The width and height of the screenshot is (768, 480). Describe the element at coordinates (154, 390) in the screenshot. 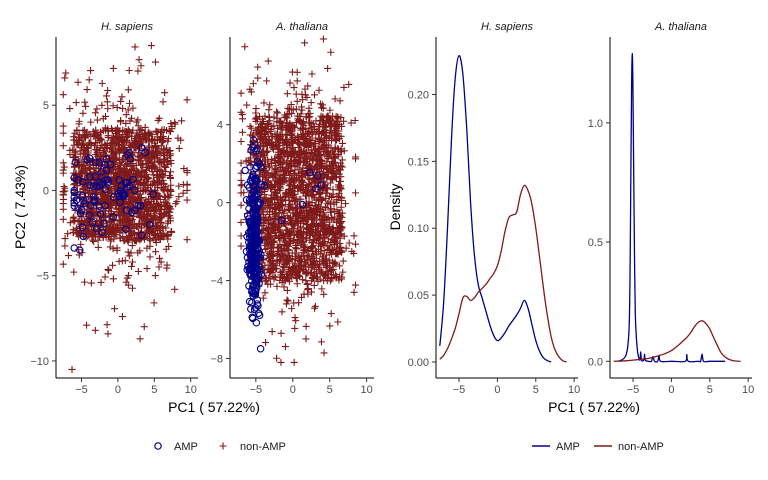

I see `scatter-hs-x-tick-label: 5` at that location.